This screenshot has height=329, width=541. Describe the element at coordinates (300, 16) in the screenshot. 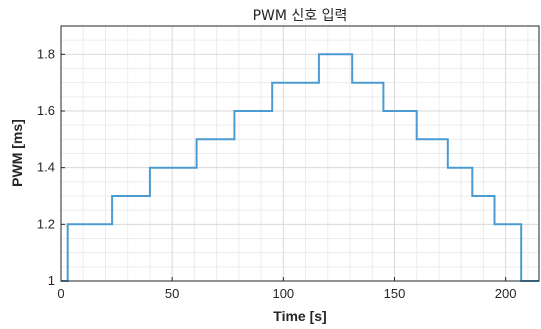

I see `chart-title: PWM 신호 입력` at that location.